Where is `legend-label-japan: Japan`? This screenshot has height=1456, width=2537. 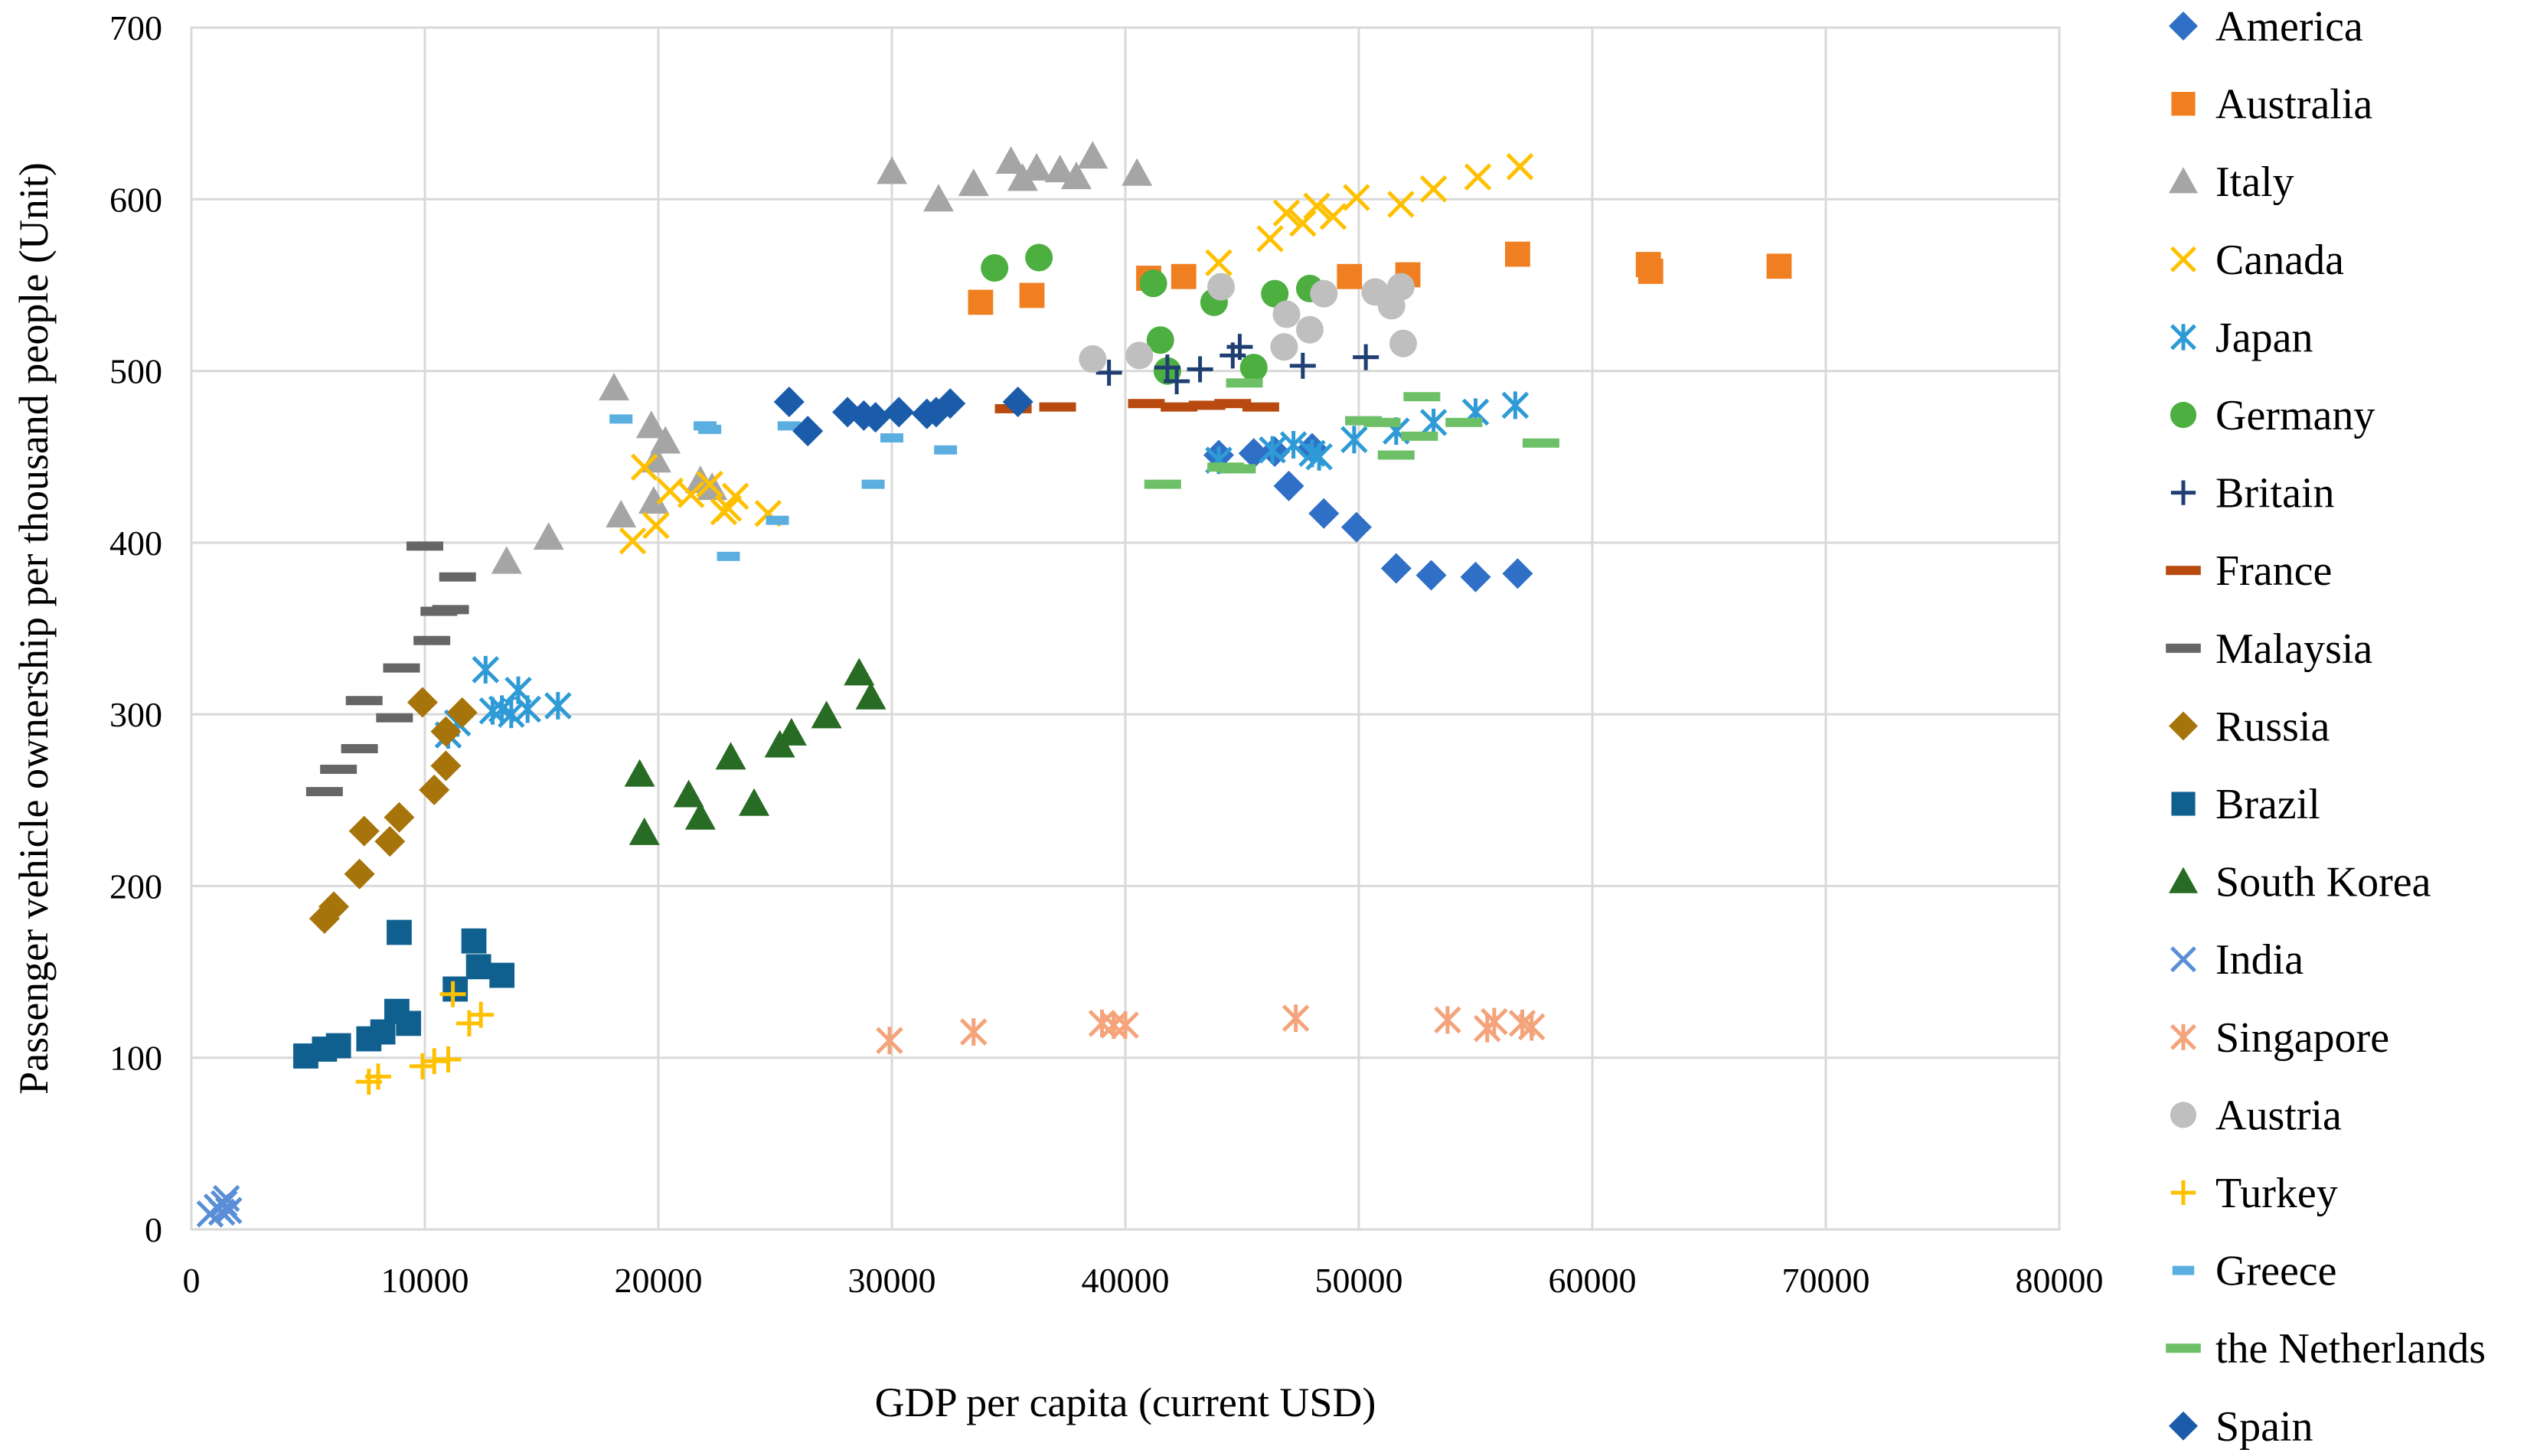
legend-label-japan: Japan is located at coordinates (2264, 337).